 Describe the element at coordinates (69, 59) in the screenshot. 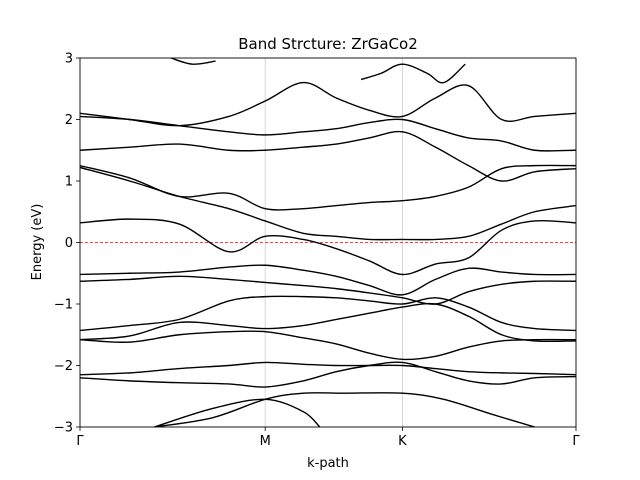

I see `y-tick-label: 3` at that location.